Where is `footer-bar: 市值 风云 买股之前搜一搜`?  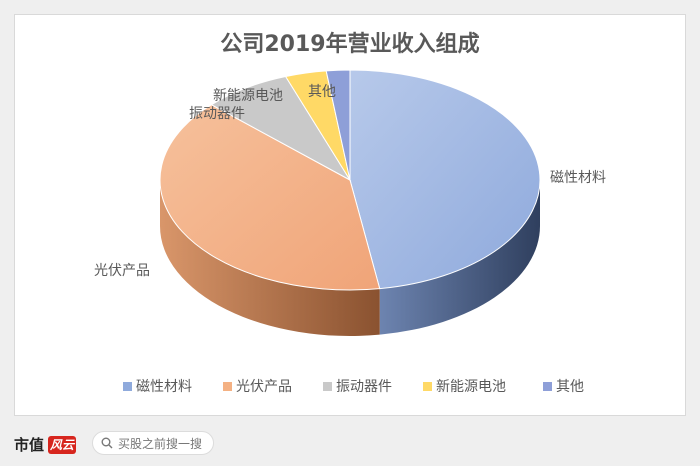 footer-bar: 市值 风云 买股之前搜一搜 is located at coordinates (350, 445).